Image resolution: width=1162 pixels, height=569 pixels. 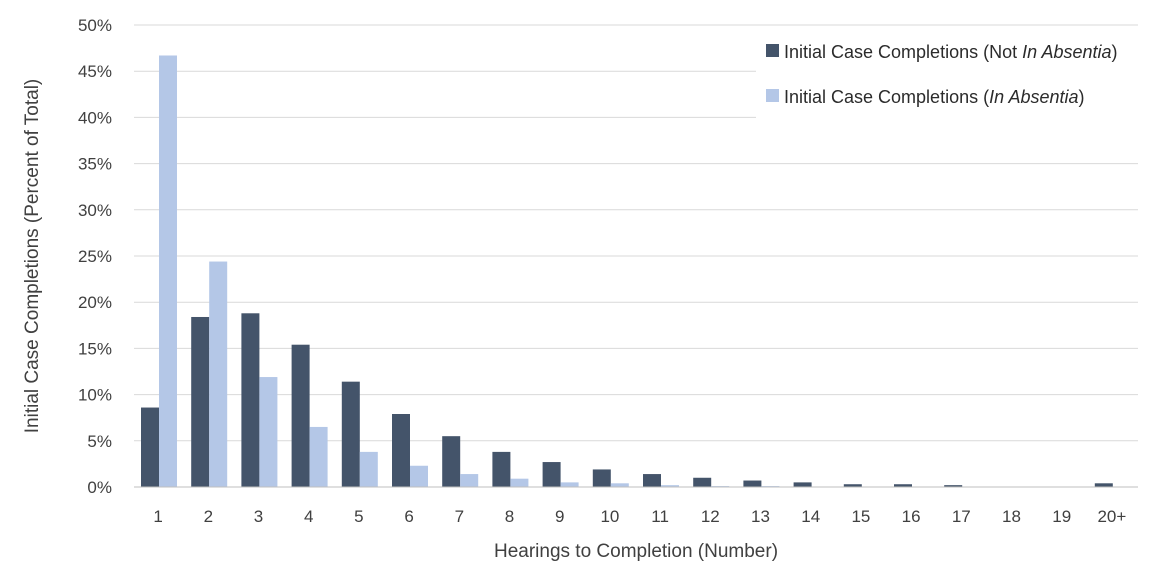 I want to click on y-axis-ticks: 0% 5% 10% 15% 20% 25% 30% 35% 40% 45% 50%, so click(x=95, y=256).